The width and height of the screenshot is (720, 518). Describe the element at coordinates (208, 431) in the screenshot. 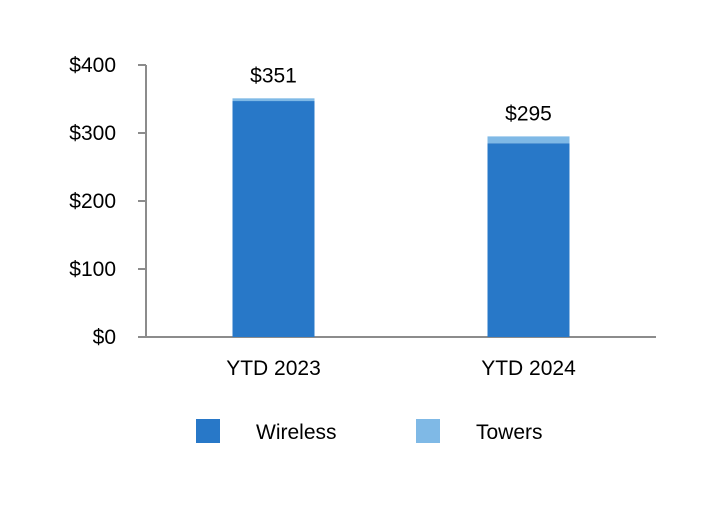

I see `legend-swatch-wireless` at that location.